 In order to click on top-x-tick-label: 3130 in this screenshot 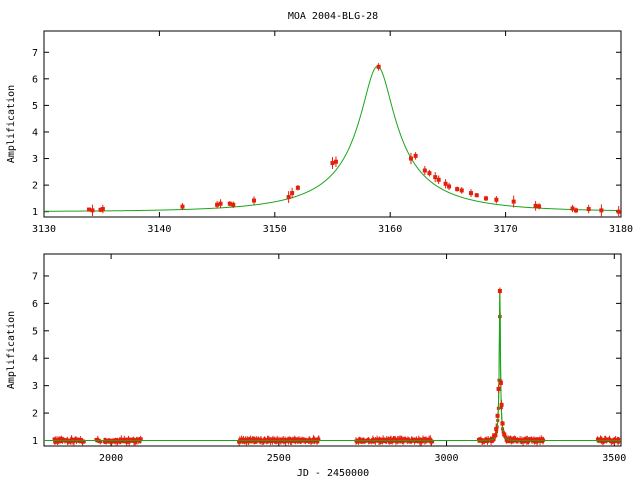, I will do `click(44, 229)`.